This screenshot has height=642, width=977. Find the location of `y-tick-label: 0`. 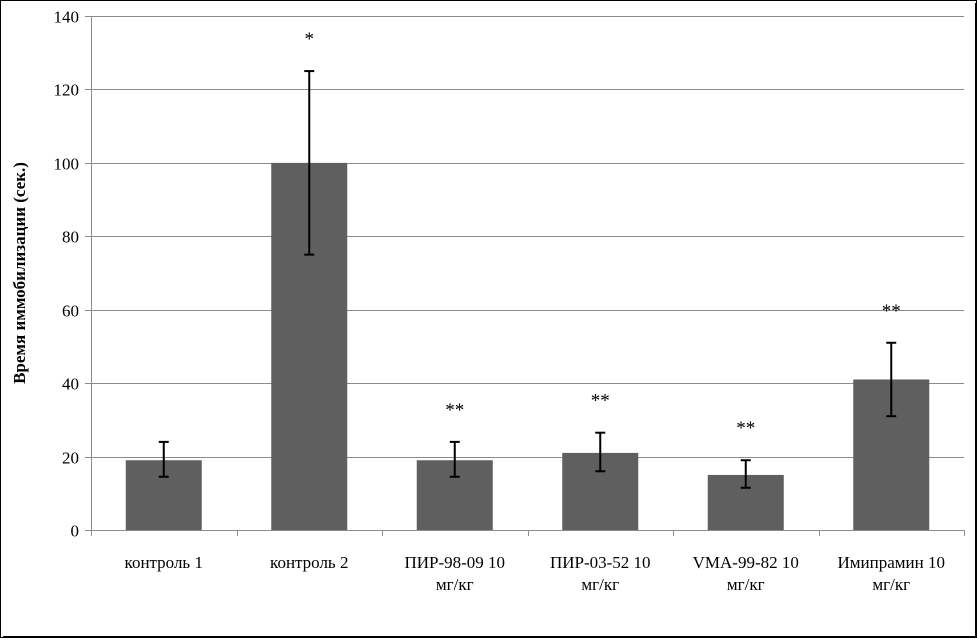

y-tick-label: 0 is located at coordinates (75, 531).